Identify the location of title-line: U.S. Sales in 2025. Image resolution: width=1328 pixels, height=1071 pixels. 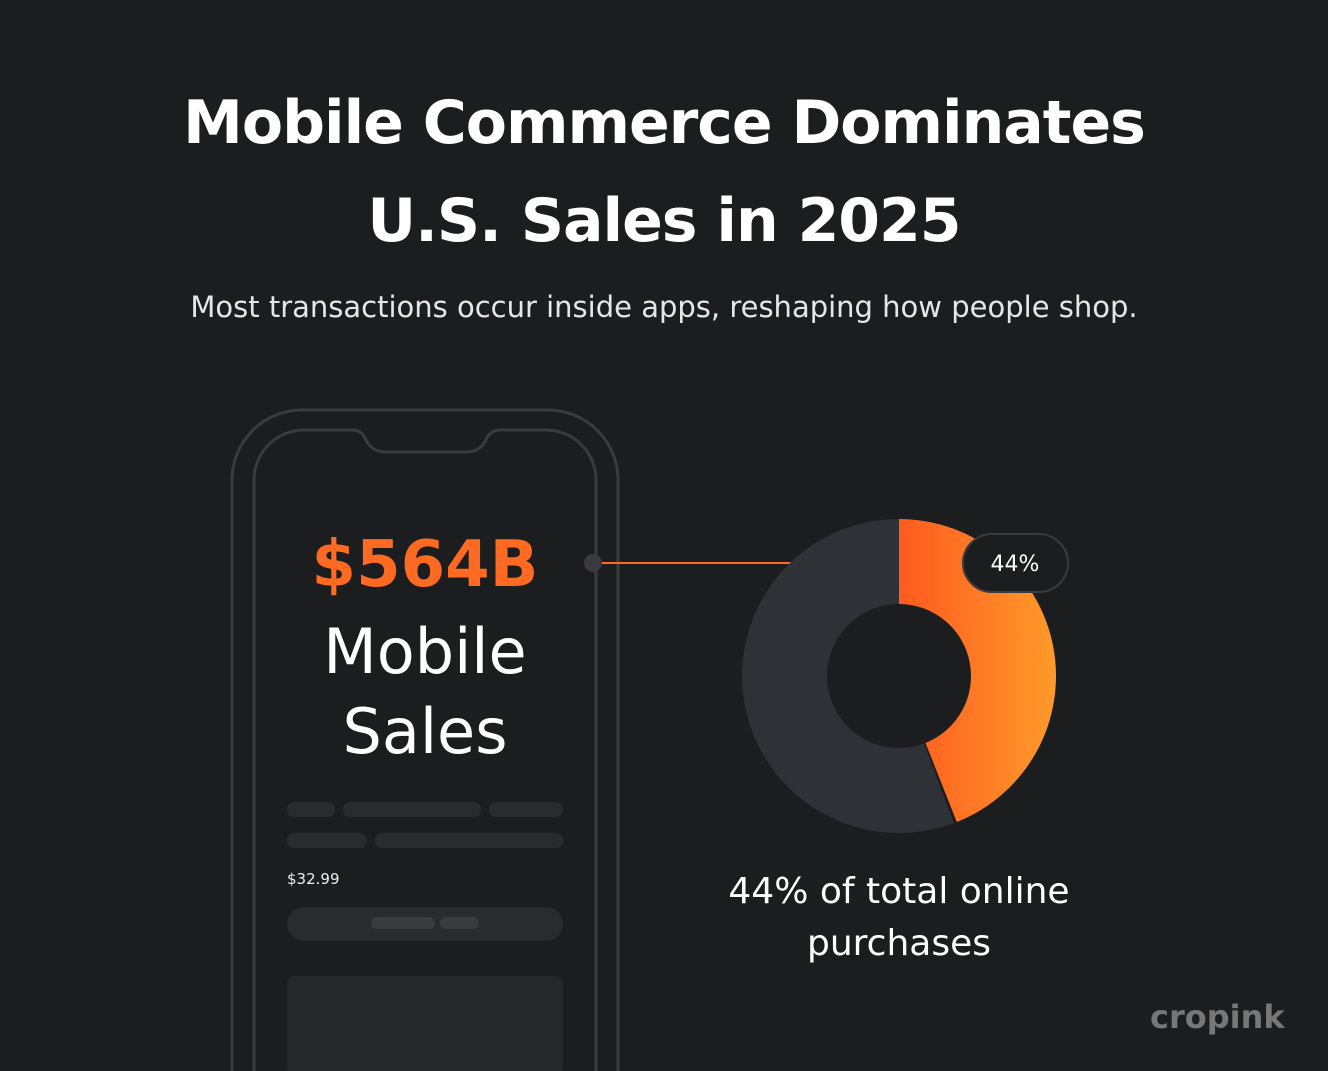
(664, 221).